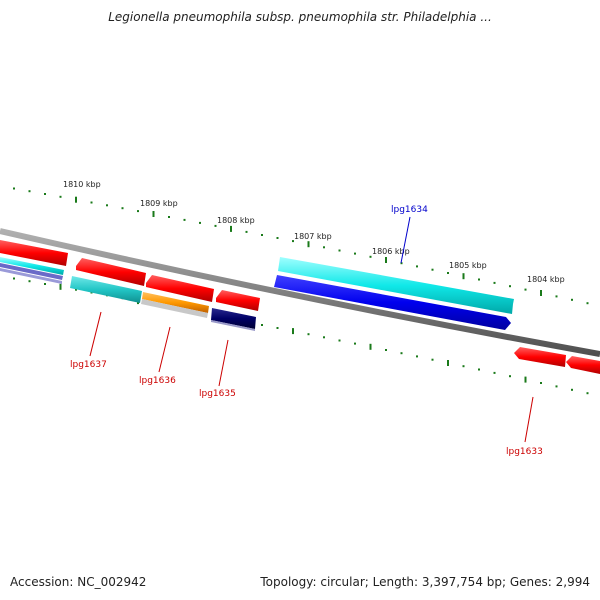  What do you see at coordinates (468, 265) in the screenshot?
I see `kbp-label-1805: 1805 kbp` at bounding box center [468, 265].